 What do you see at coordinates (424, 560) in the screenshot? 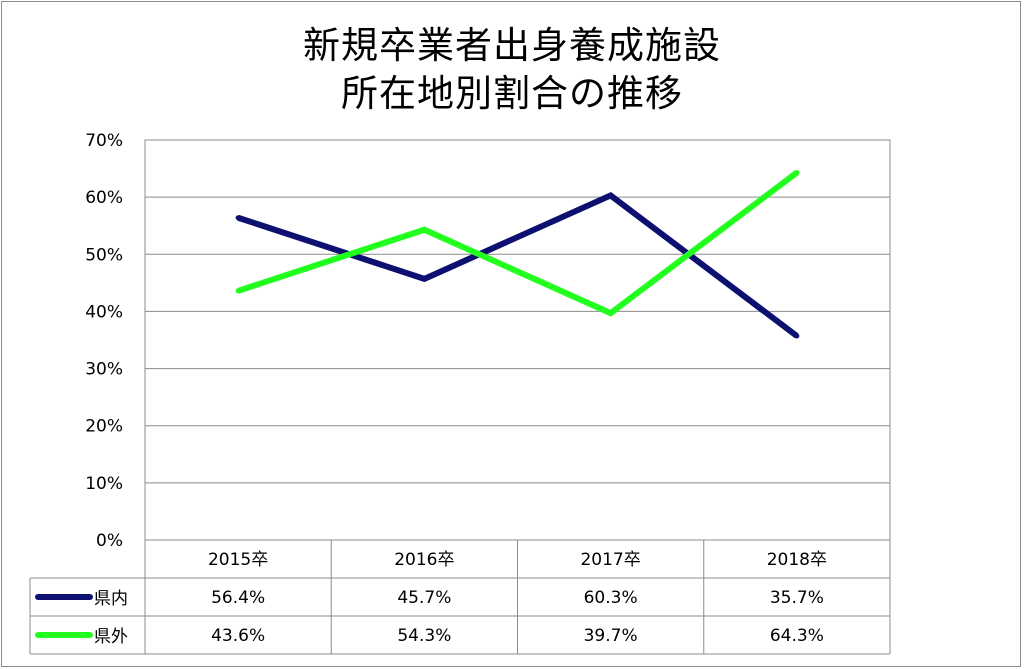
I see `x-category-label: 2016卒` at bounding box center [424, 560].